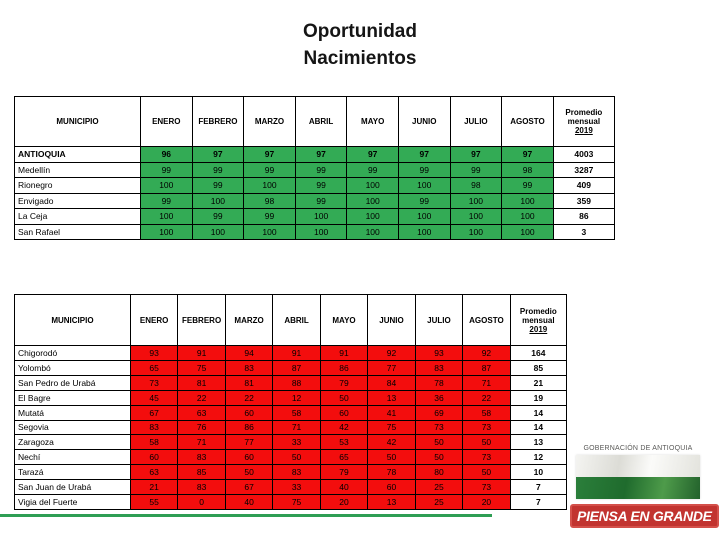  What do you see at coordinates (391, 353) in the screenshot?
I see `month-value-cell: 92` at bounding box center [391, 353].